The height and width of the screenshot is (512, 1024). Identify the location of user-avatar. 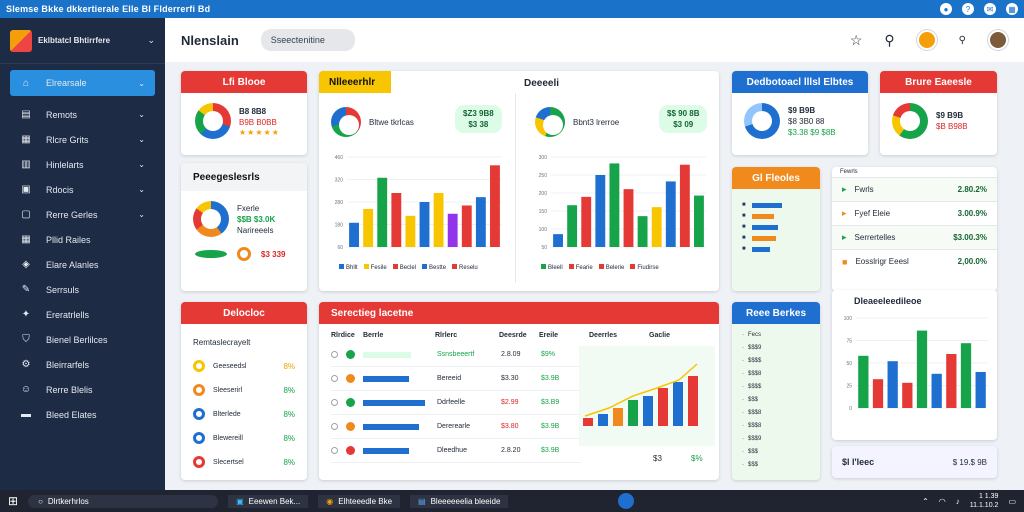
(998, 40).